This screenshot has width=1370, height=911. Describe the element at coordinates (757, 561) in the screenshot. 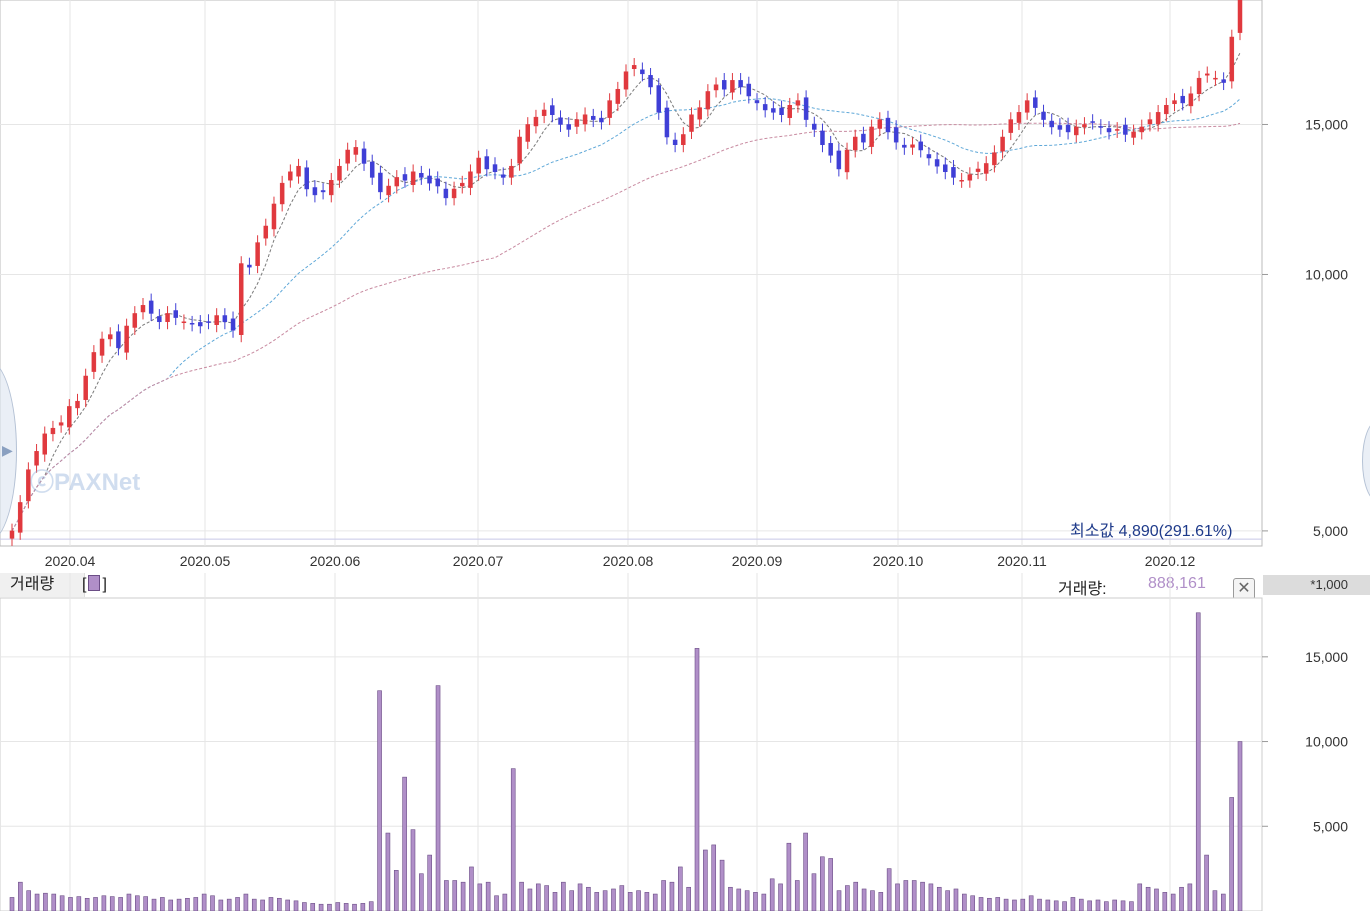

I see `x-tick-label: 2020.09` at that location.